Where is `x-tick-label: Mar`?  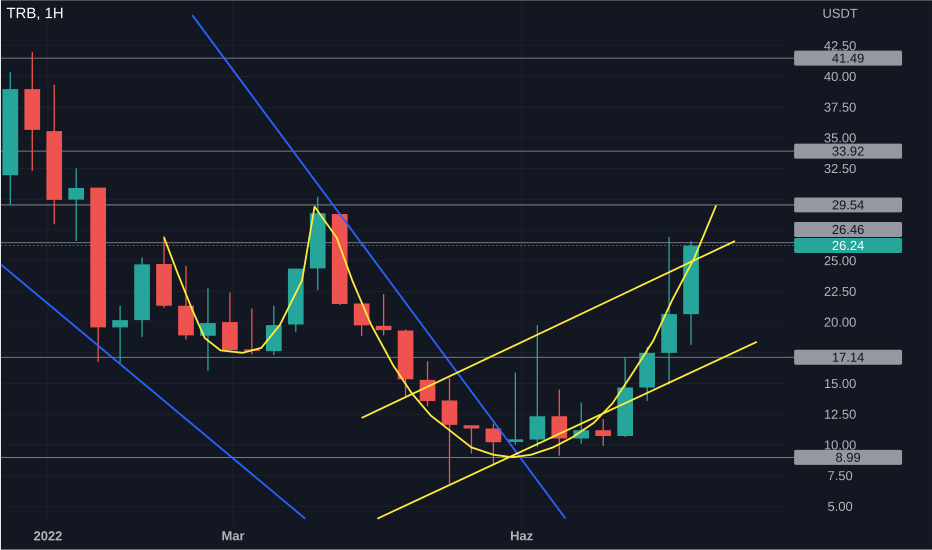 x-tick-label: Mar is located at coordinates (233, 535).